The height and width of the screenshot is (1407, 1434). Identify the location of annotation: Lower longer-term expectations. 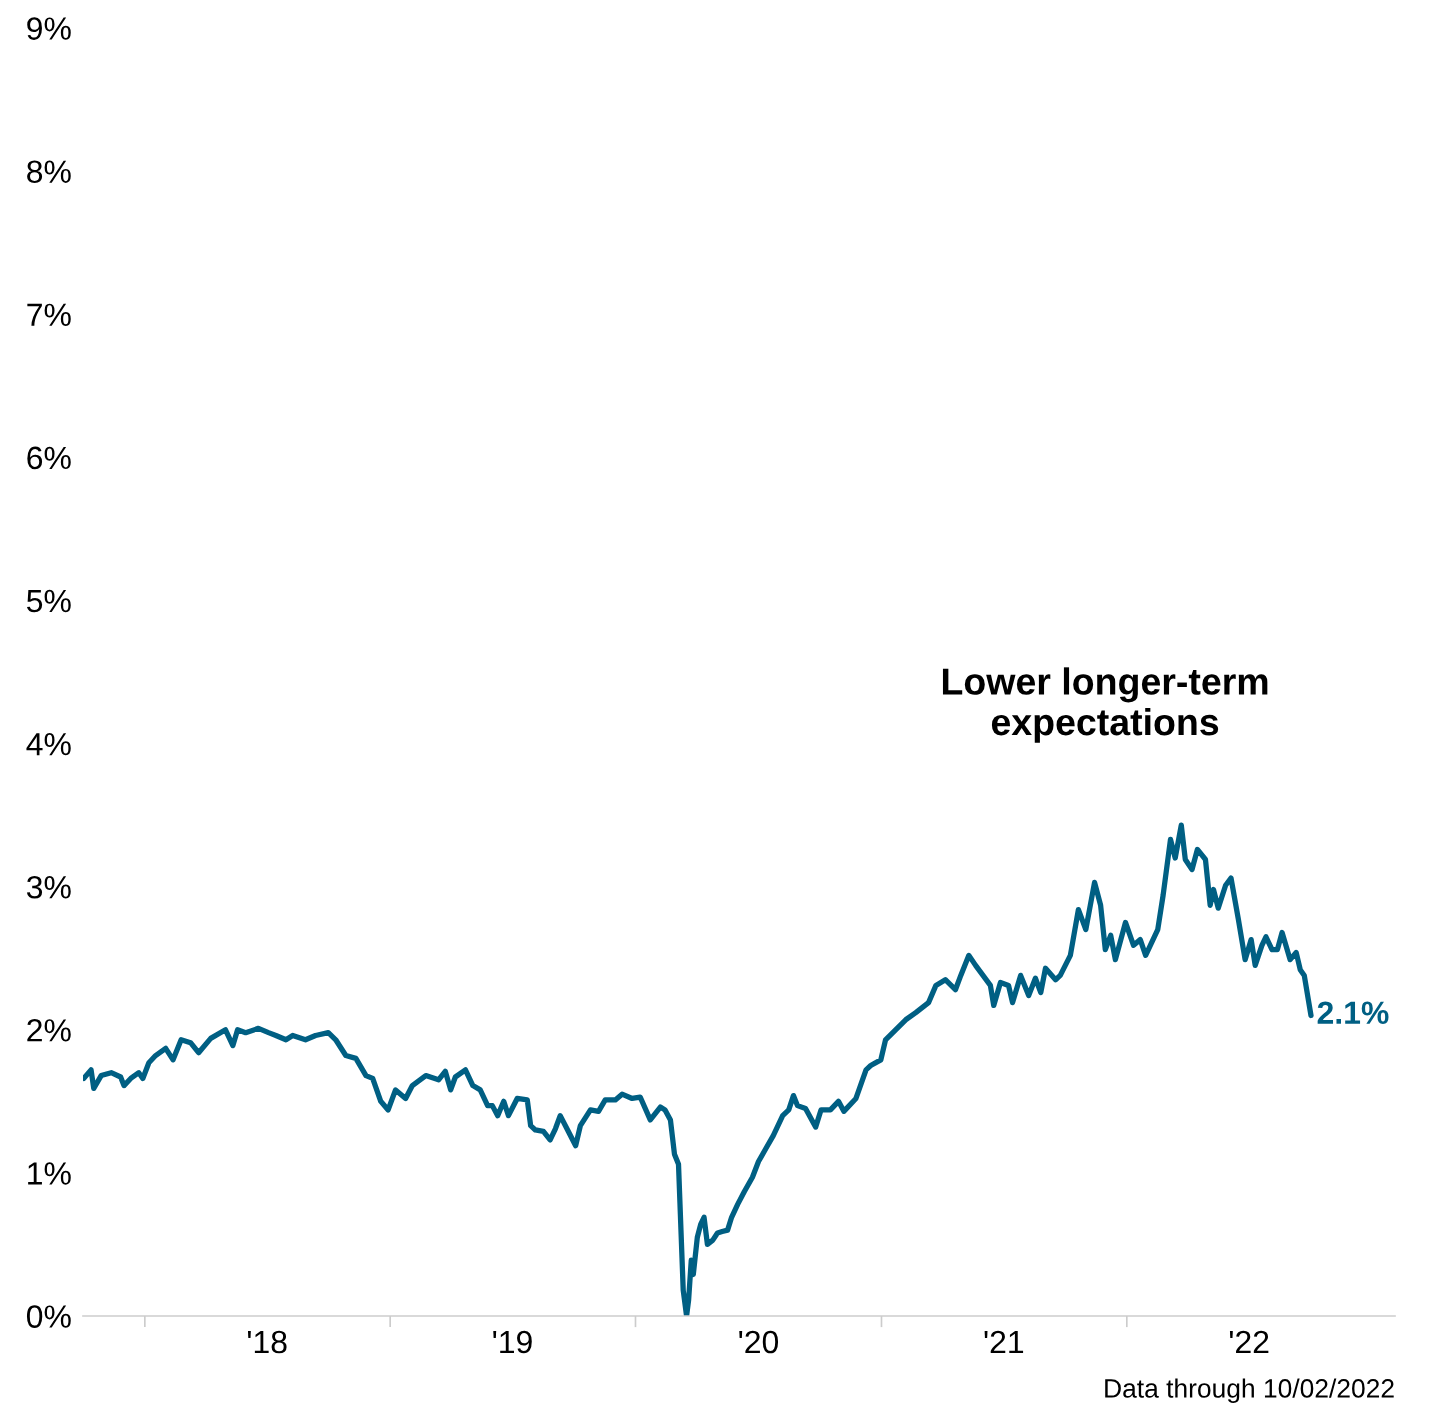
(1105, 705).